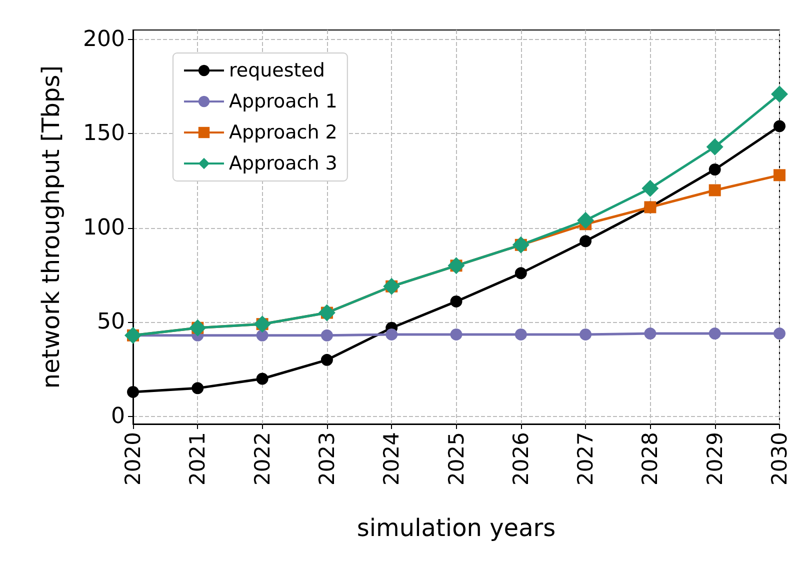 The width and height of the screenshot is (798, 569). Describe the element at coordinates (456, 459) in the screenshot. I see `x-tick-label: 2025` at that location.